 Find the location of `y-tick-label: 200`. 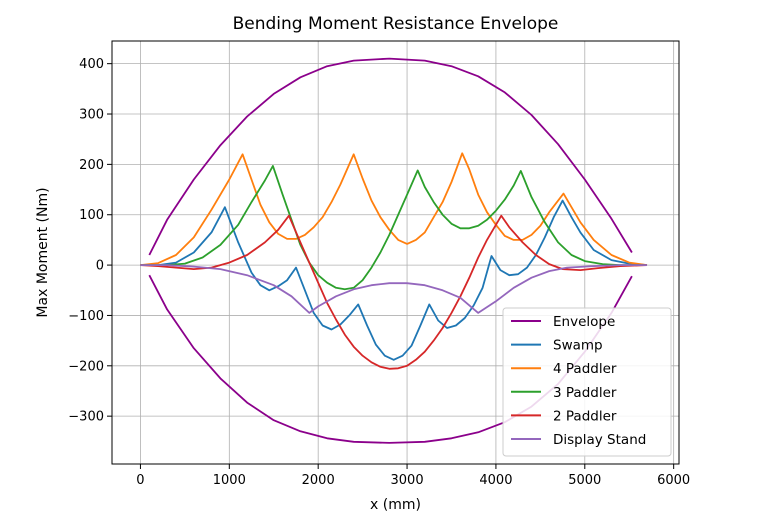

y-tick-label: 200 is located at coordinates (91, 165).